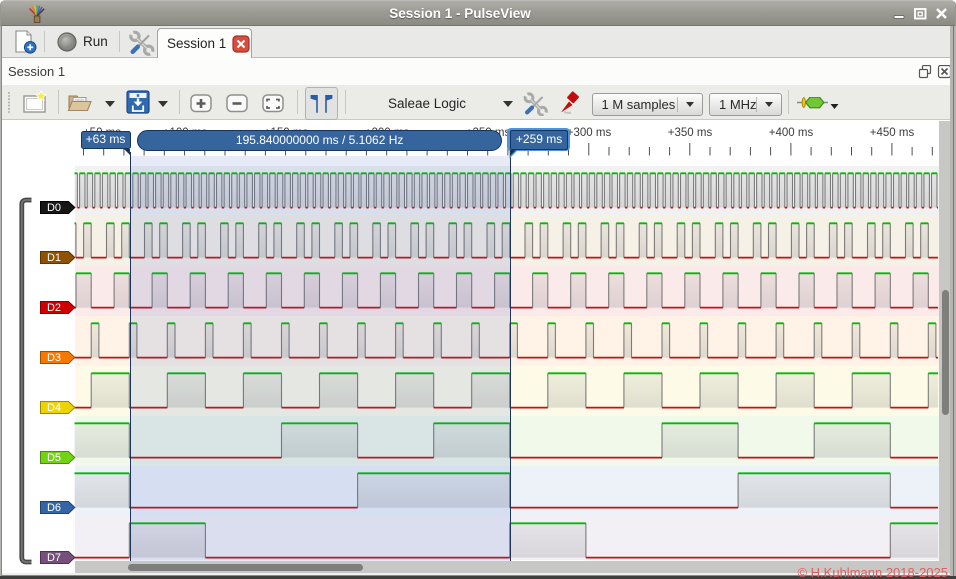 The width and height of the screenshot is (956, 579). What do you see at coordinates (54, 408) in the screenshot?
I see `svg-text: D4` at bounding box center [54, 408].